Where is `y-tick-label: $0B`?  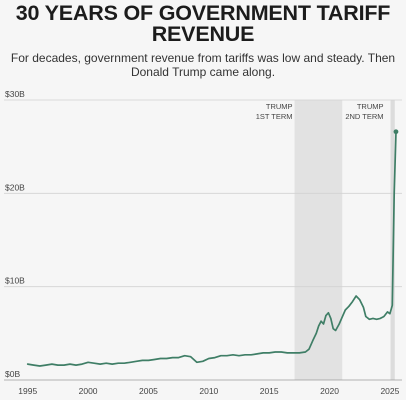
y-tick-label: $0B is located at coordinates (12, 374).